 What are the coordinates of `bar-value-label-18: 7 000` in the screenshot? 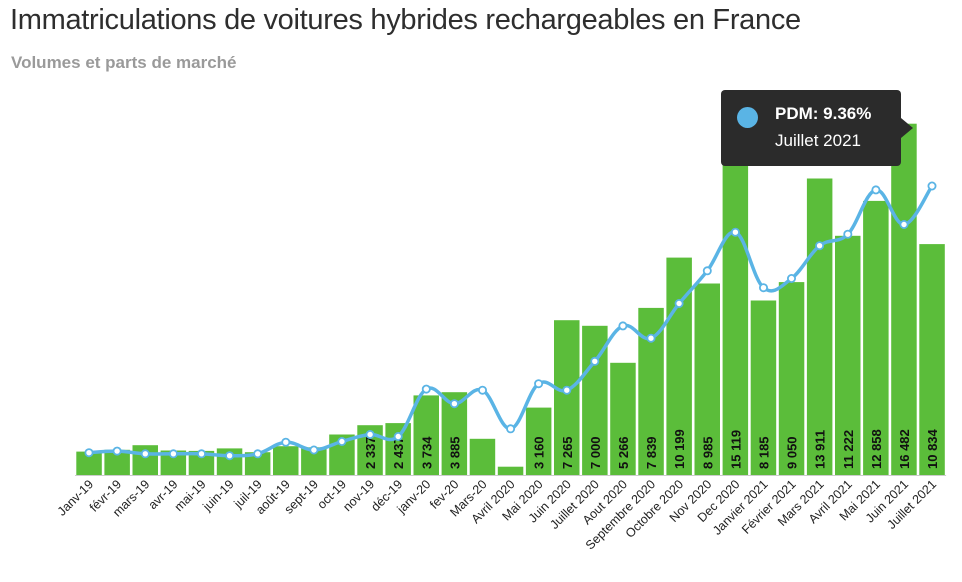 It's located at (595, 452).